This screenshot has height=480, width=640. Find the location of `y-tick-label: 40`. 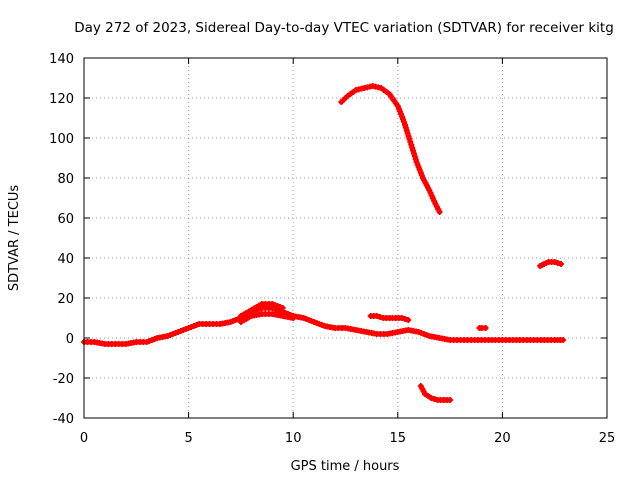

y-tick-label: 40 is located at coordinates (65, 259).